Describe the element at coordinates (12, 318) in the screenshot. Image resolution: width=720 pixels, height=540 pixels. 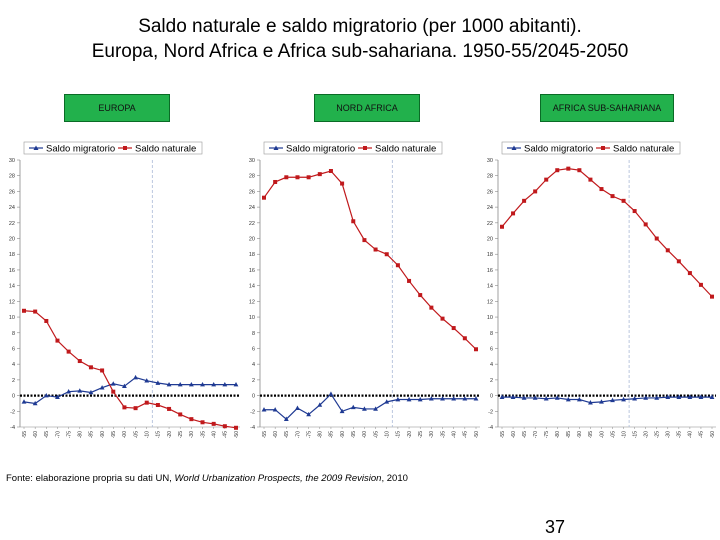
I see `y-tick-label: 10` at that location.